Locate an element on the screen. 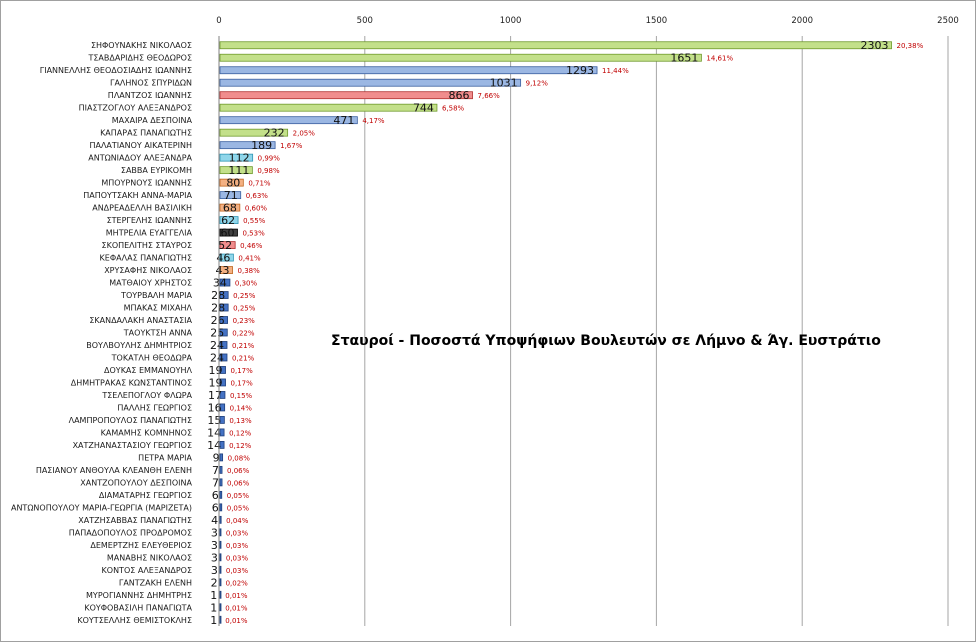  category-label: ΤΟΥΡΒΑΛΗ ΜΑΡΙΑ is located at coordinates (156, 295).